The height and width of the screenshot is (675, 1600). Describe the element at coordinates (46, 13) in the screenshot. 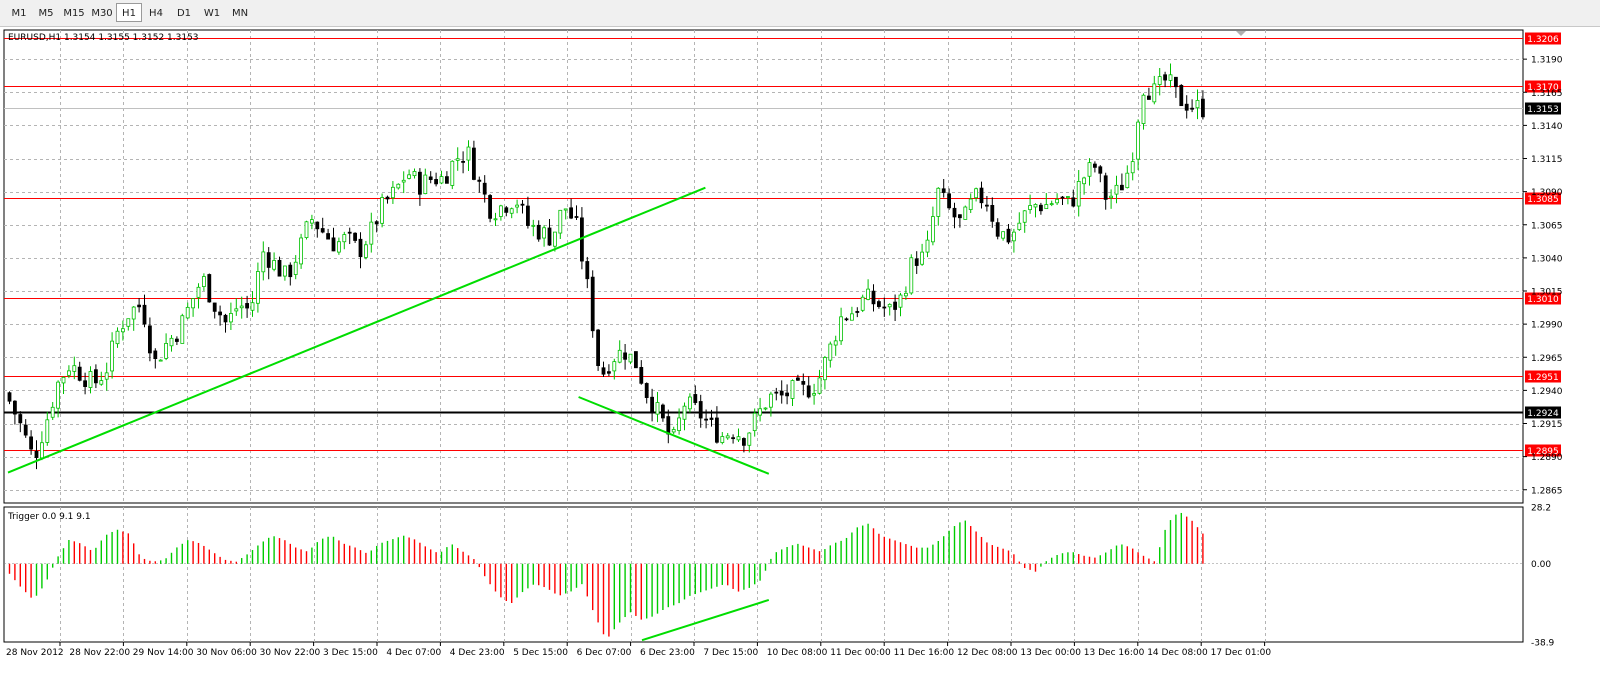

I see `timeframe-button-m5: M5` at that location.